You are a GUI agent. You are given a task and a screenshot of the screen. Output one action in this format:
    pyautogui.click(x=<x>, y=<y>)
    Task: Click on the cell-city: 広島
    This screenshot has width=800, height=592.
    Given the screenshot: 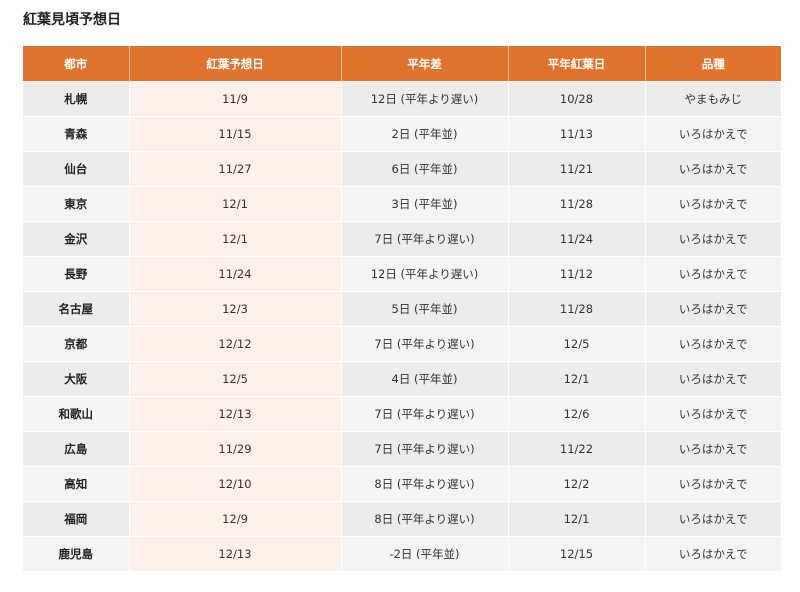 What is the action you would take?
    pyautogui.click(x=76, y=449)
    